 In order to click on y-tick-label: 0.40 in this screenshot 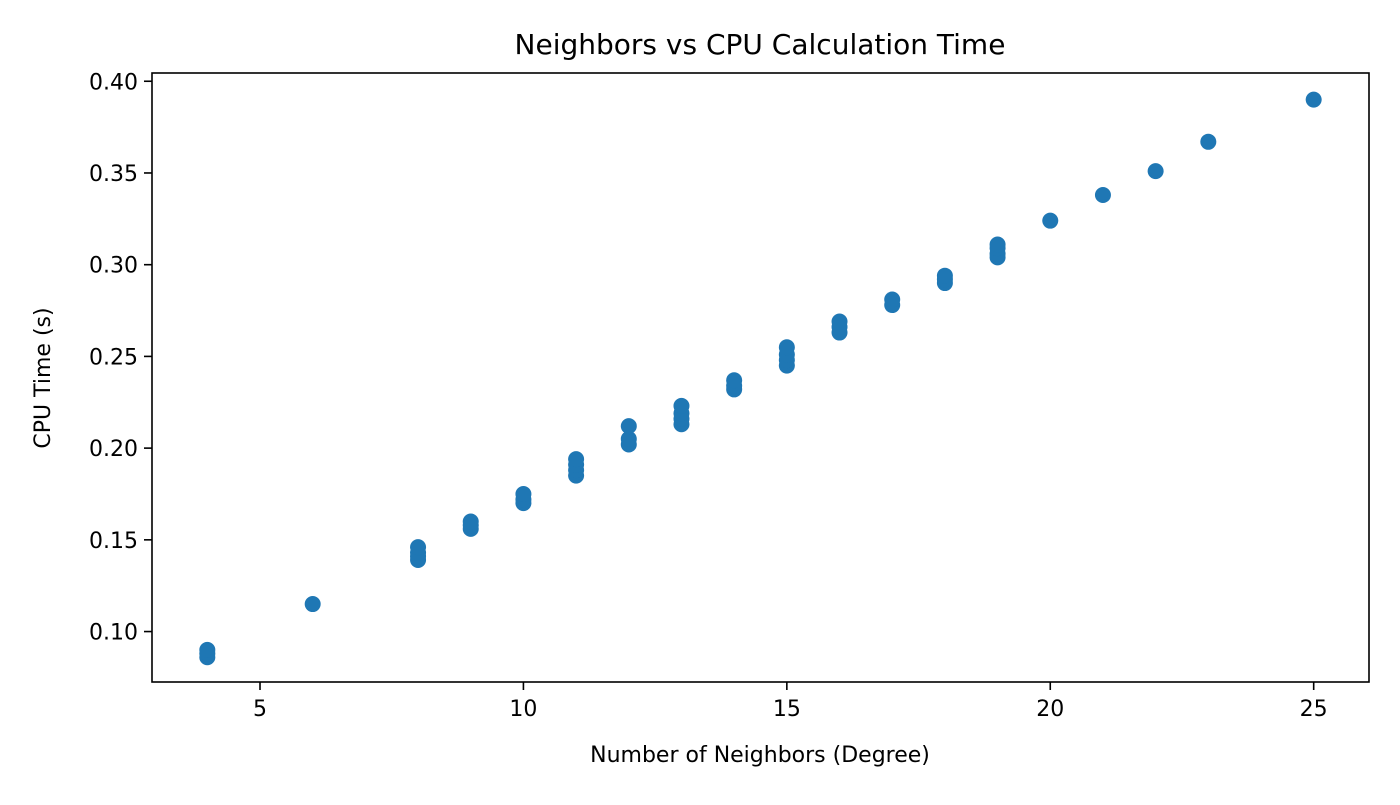, I will do `click(113, 82)`.